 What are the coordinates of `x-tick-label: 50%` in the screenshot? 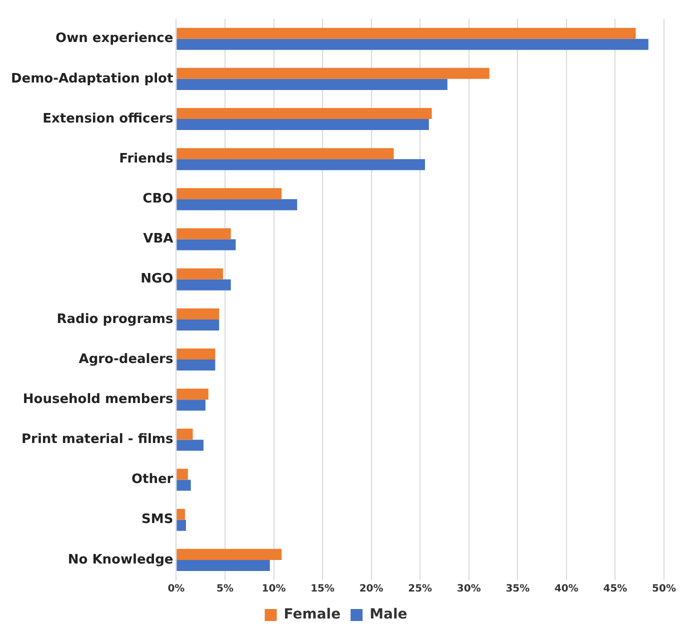 It's located at (664, 589).